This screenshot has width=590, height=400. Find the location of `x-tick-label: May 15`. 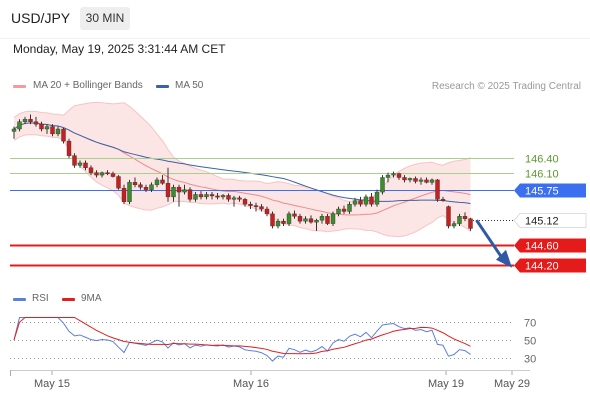

x-tick-label: May 15 is located at coordinates (52, 384).